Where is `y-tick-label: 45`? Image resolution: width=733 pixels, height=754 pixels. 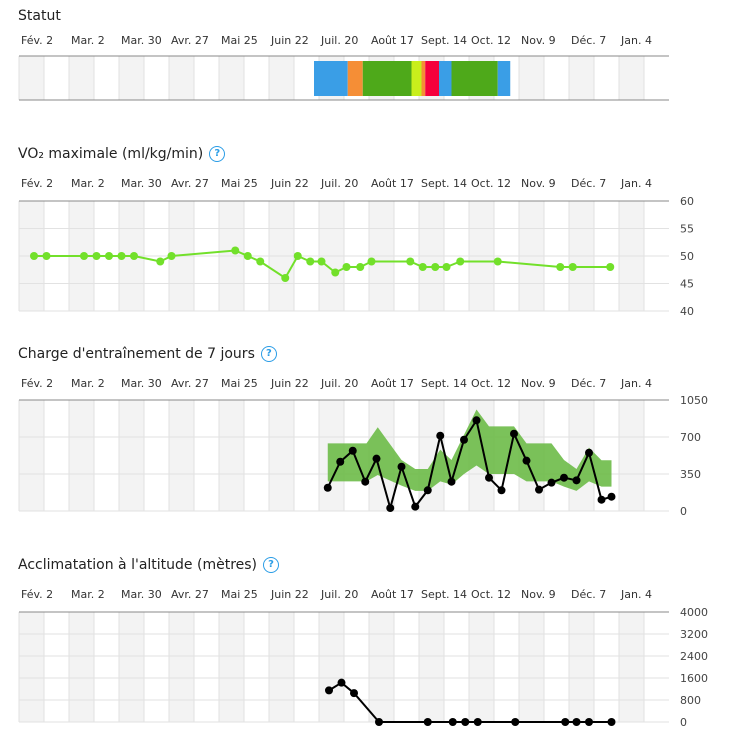 y-tick-label: 45 is located at coordinates (687, 284).